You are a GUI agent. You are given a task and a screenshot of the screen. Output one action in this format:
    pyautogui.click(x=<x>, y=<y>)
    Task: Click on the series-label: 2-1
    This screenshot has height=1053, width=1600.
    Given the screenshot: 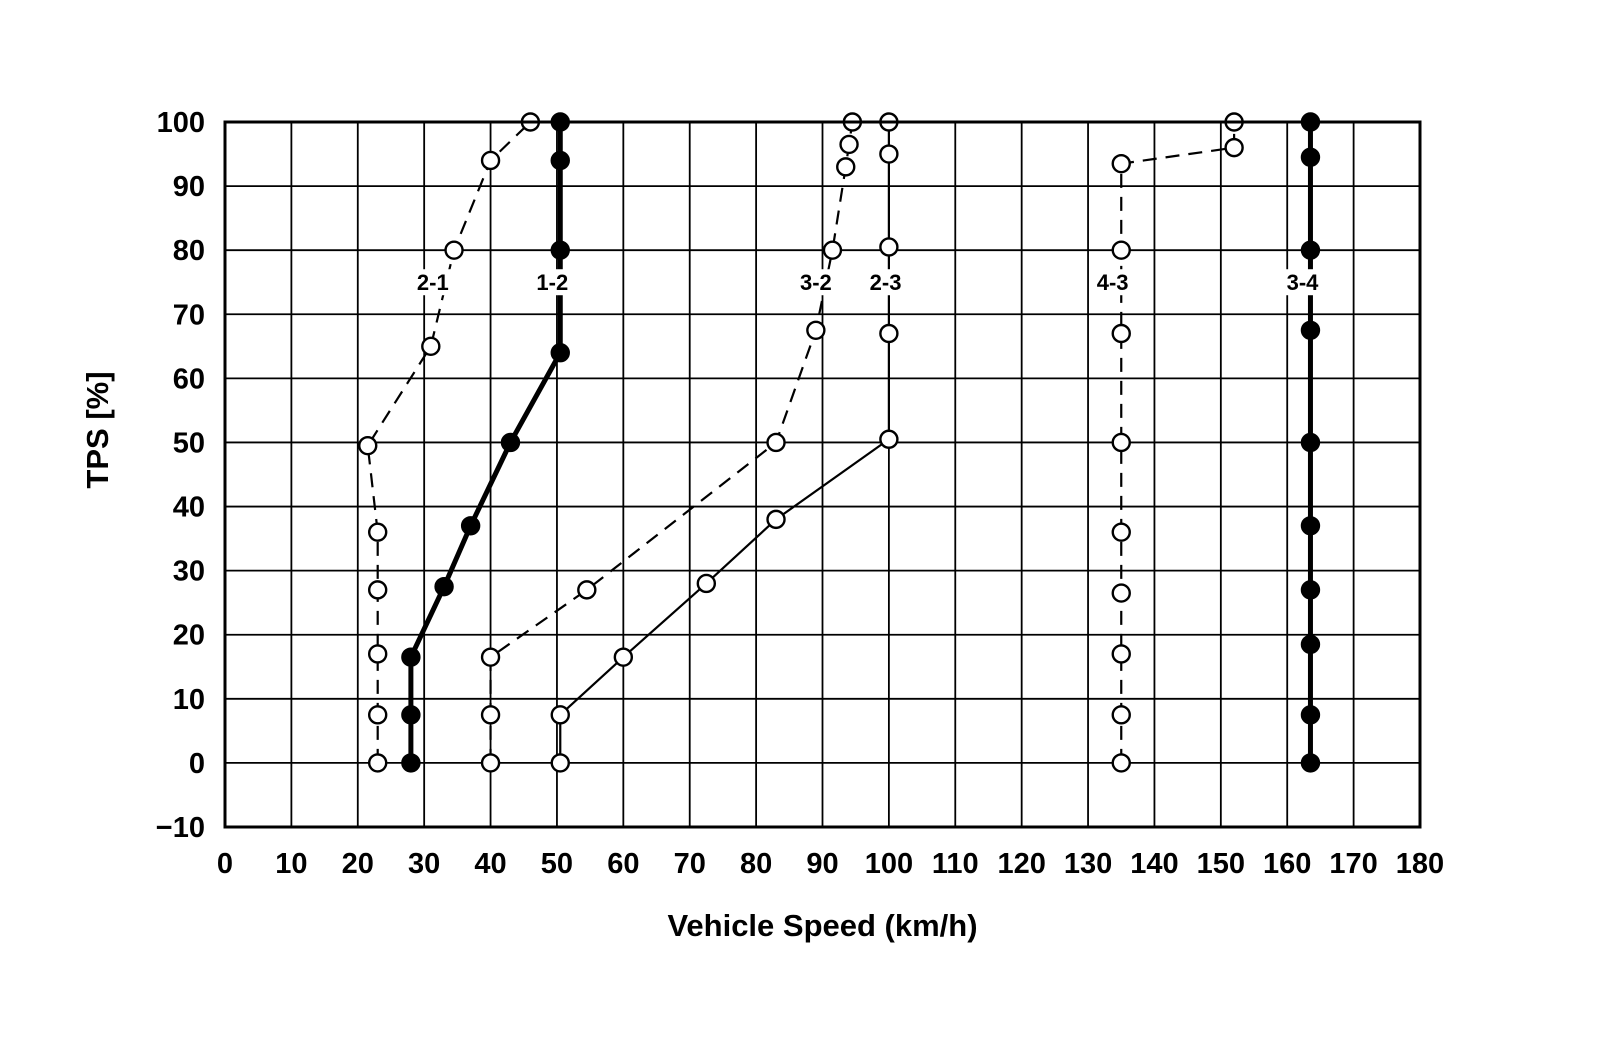 What is the action you would take?
    pyautogui.click(x=433, y=282)
    